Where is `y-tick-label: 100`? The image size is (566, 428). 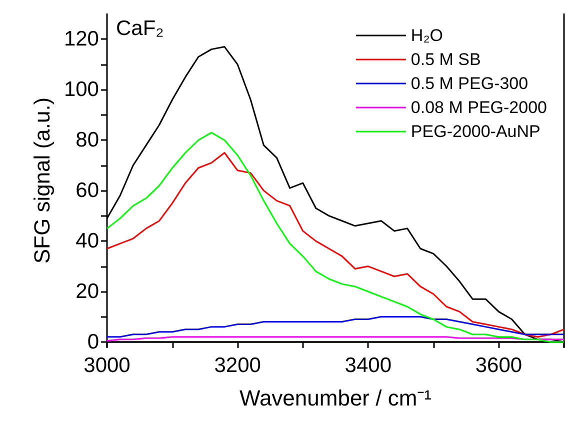
y-tick-label: 100 is located at coordinates (81, 90).